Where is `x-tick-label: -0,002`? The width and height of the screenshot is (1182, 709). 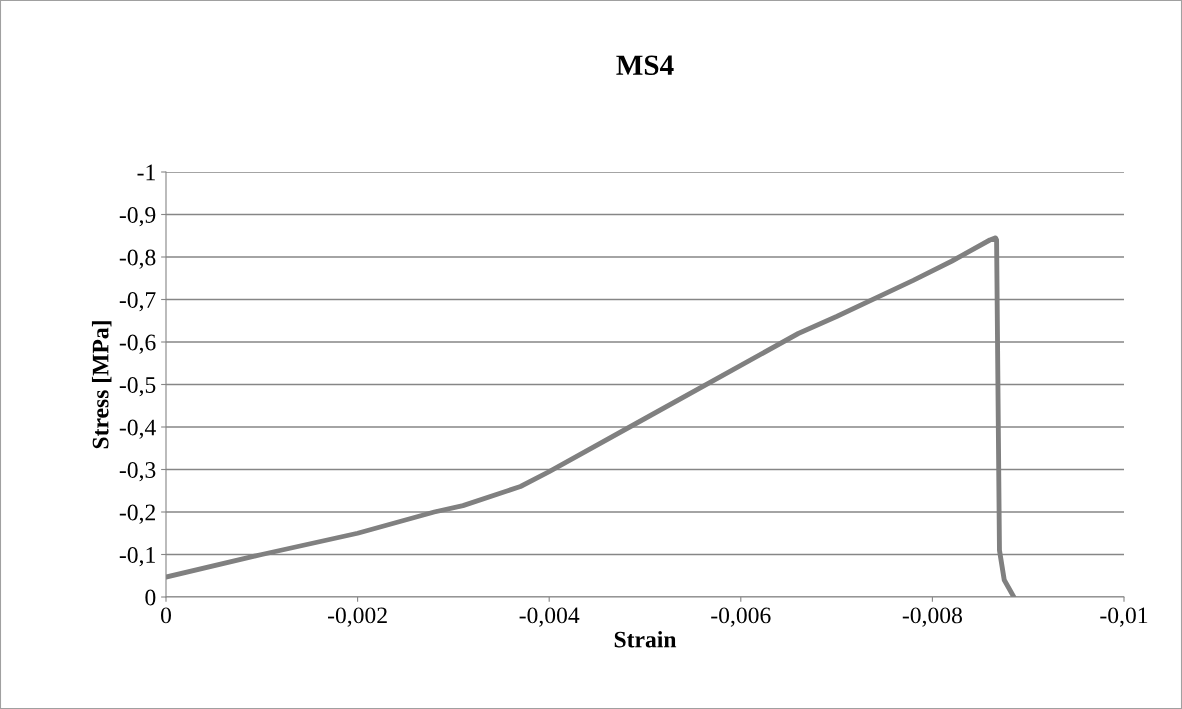 x-tick-label: -0,002 is located at coordinates (357, 617).